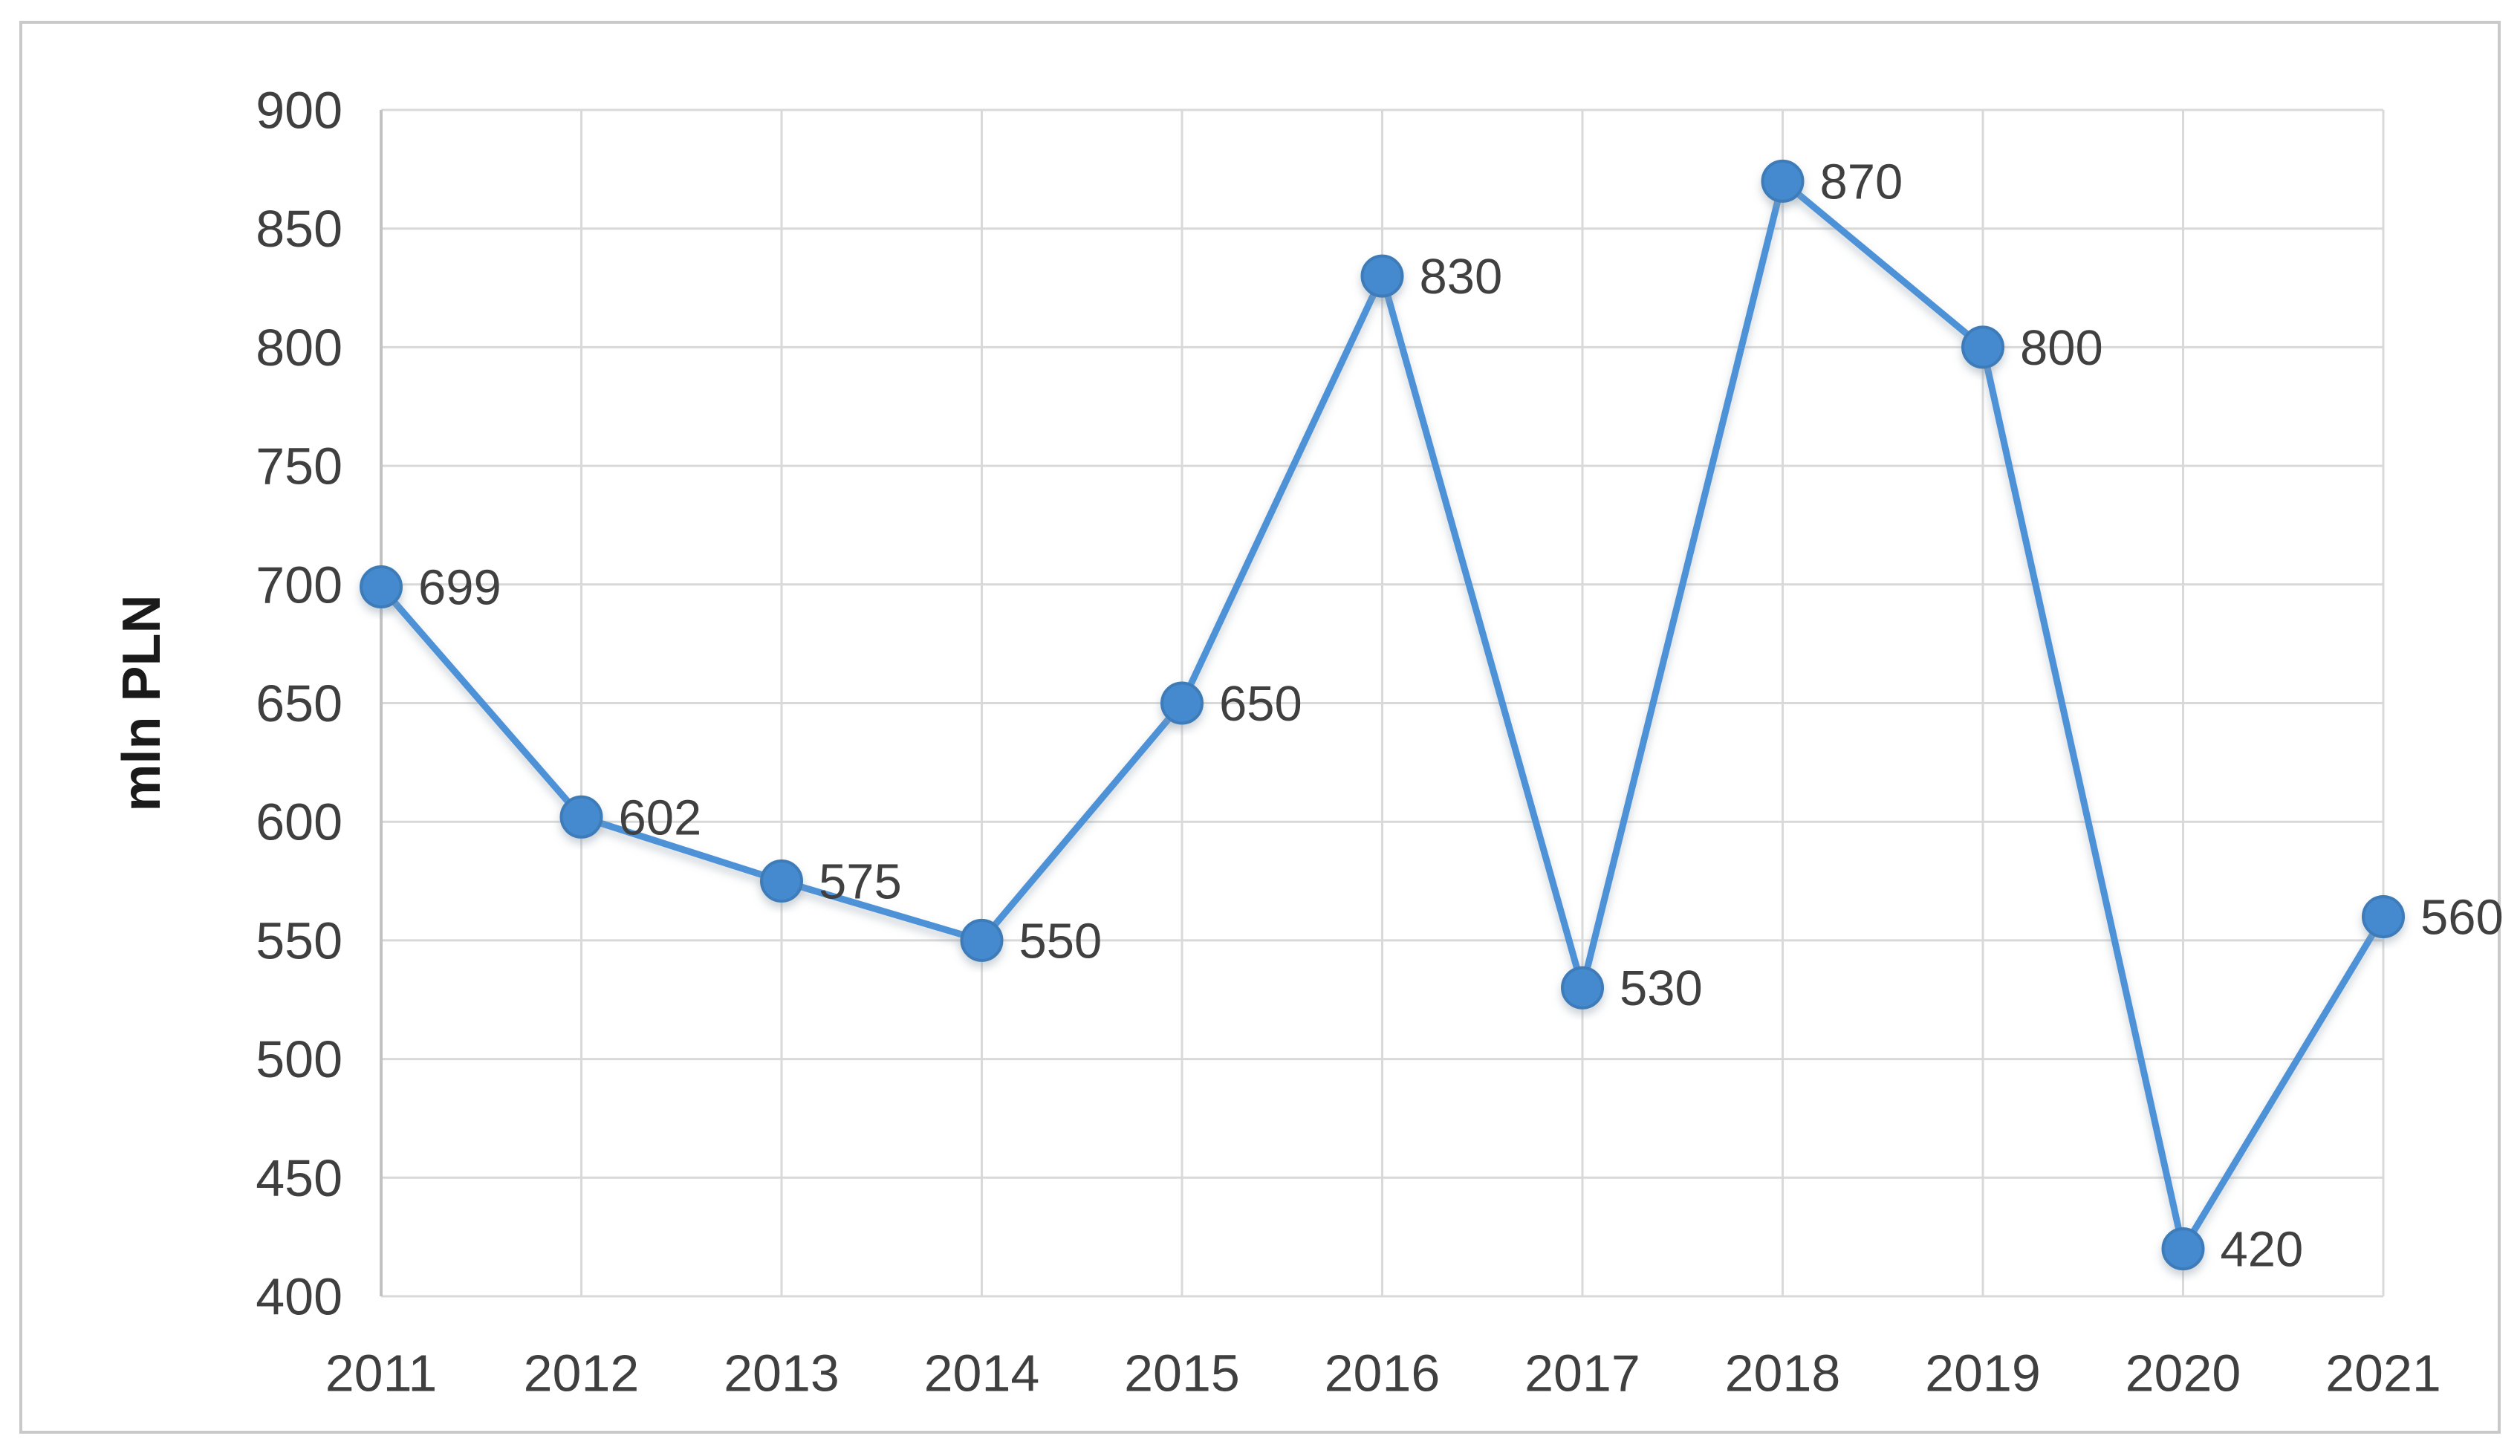  I want to click on y-tick-label-900: 900, so click(299, 111).